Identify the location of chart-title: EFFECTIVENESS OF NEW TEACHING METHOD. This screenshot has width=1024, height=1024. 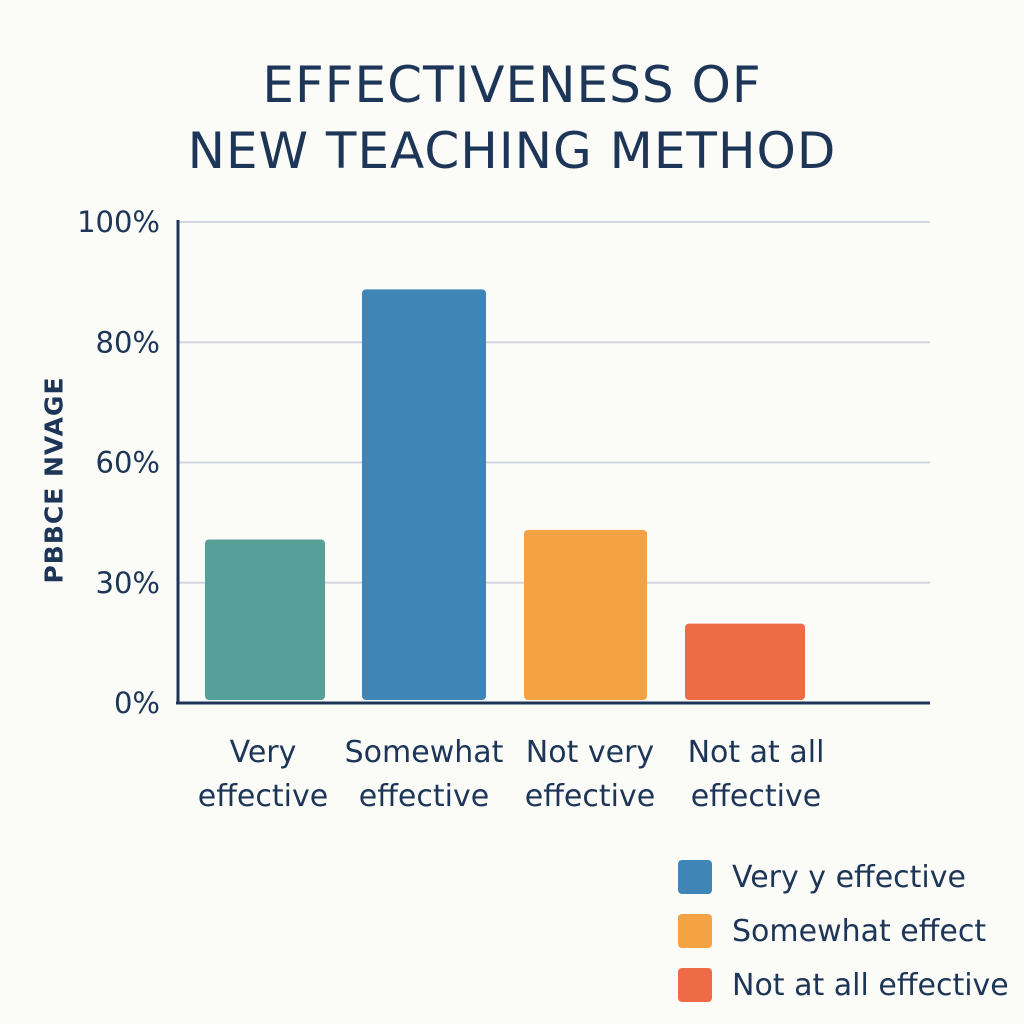
(512, 118).